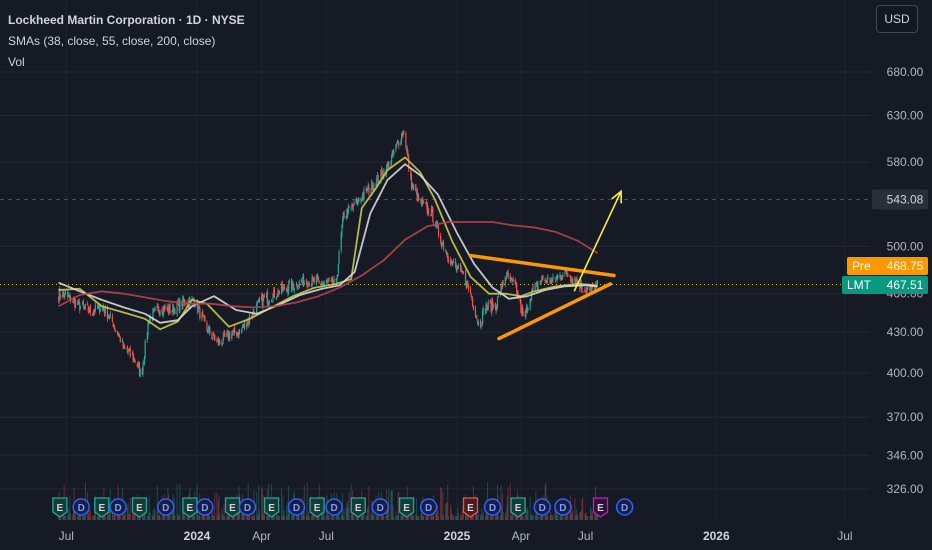  What do you see at coordinates (126, 20) in the screenshot?
I see `symbol-title: Lockheed Martin Corporation · 1D · NYSE` at bounding box center [126, 20].